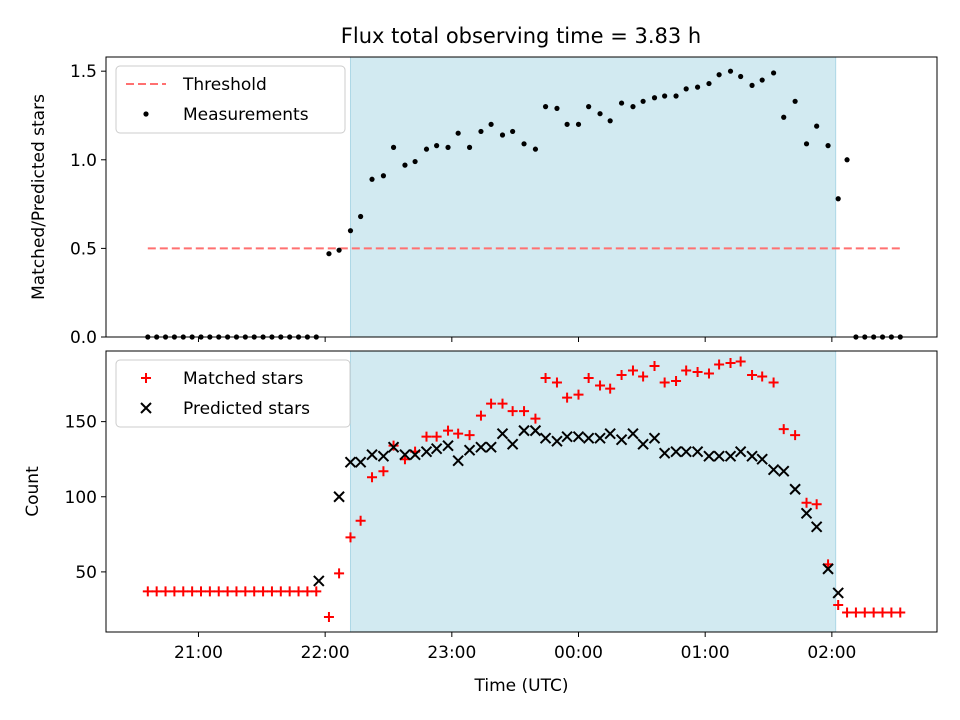 Image resolution: width=960 pixels, height=720 pixels. Describe the element at coordinates (521, 36) in the screenshot. I see `figure-title: Flux total observing time = 3.83 h` at that location.